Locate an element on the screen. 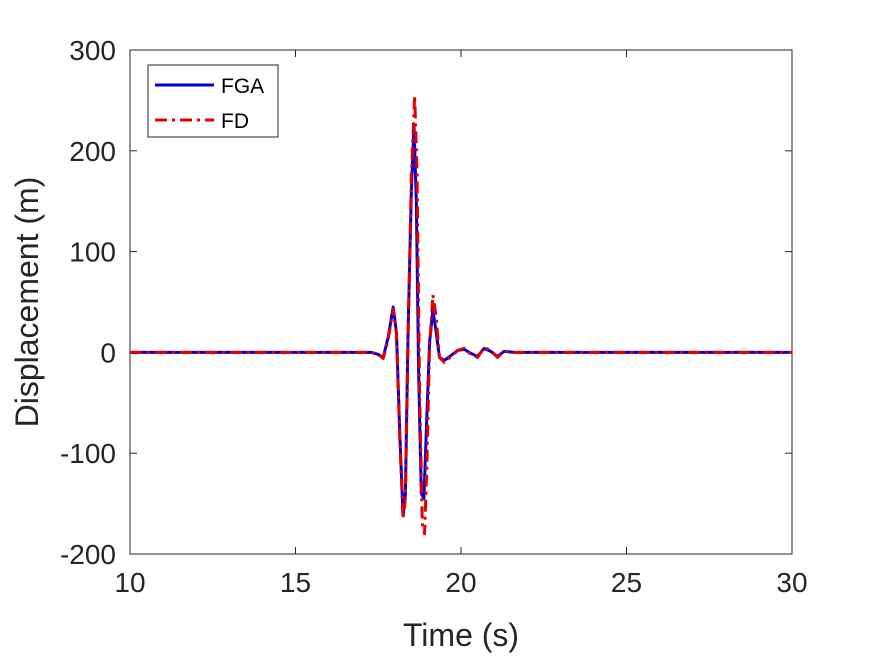 The width and height of the screenshot is (875, 656). y-tick-labels: -200 -100 0 100 200 300 is located at coordinates (88, 302).